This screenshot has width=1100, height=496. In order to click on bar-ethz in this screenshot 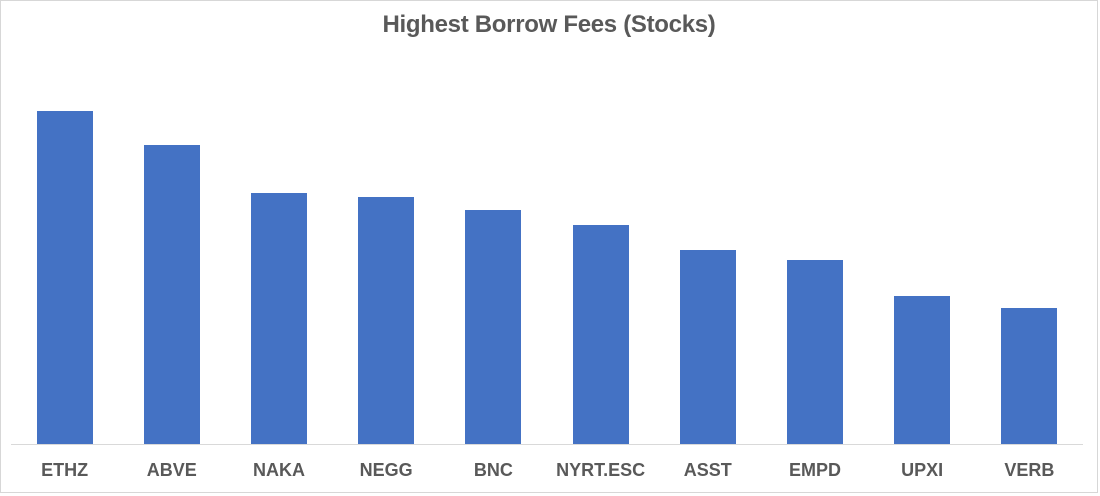, I will do `click(64, 277)`.